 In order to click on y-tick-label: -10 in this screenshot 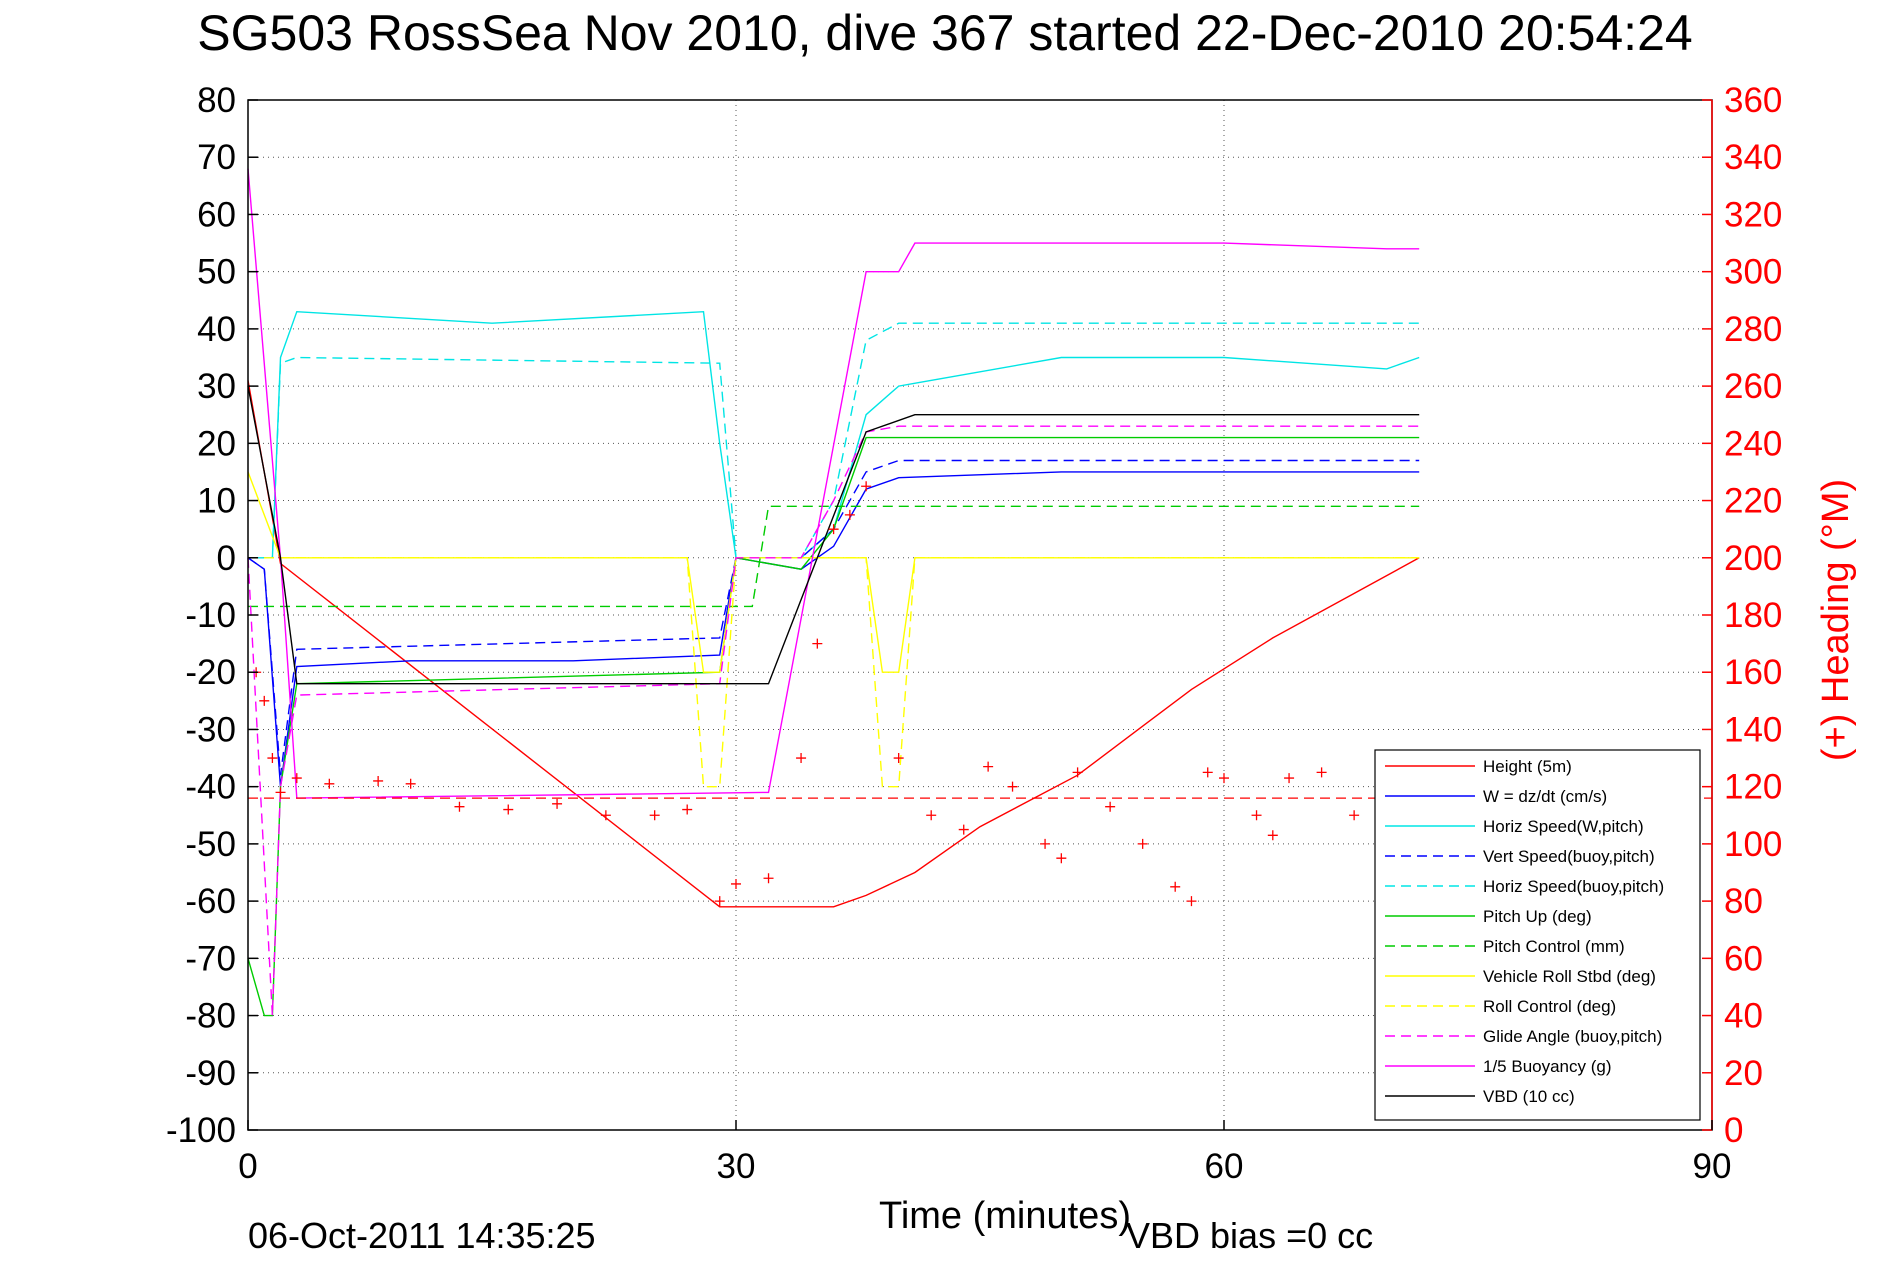, I will do `click(210, 615)`.